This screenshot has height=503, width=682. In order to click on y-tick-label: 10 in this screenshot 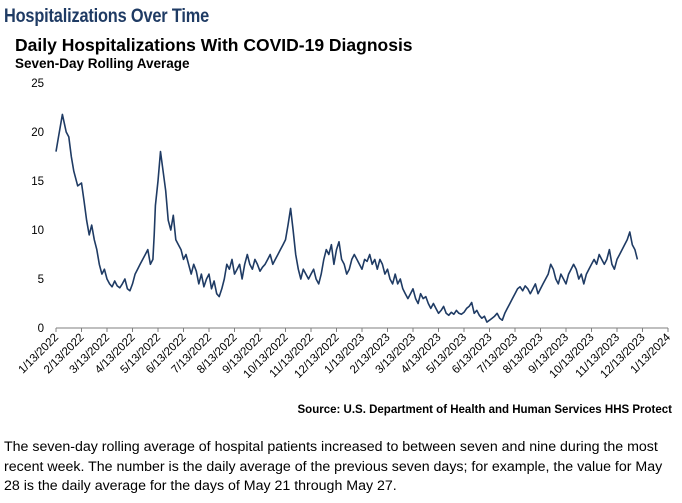, I will do `click(37, 231)`.